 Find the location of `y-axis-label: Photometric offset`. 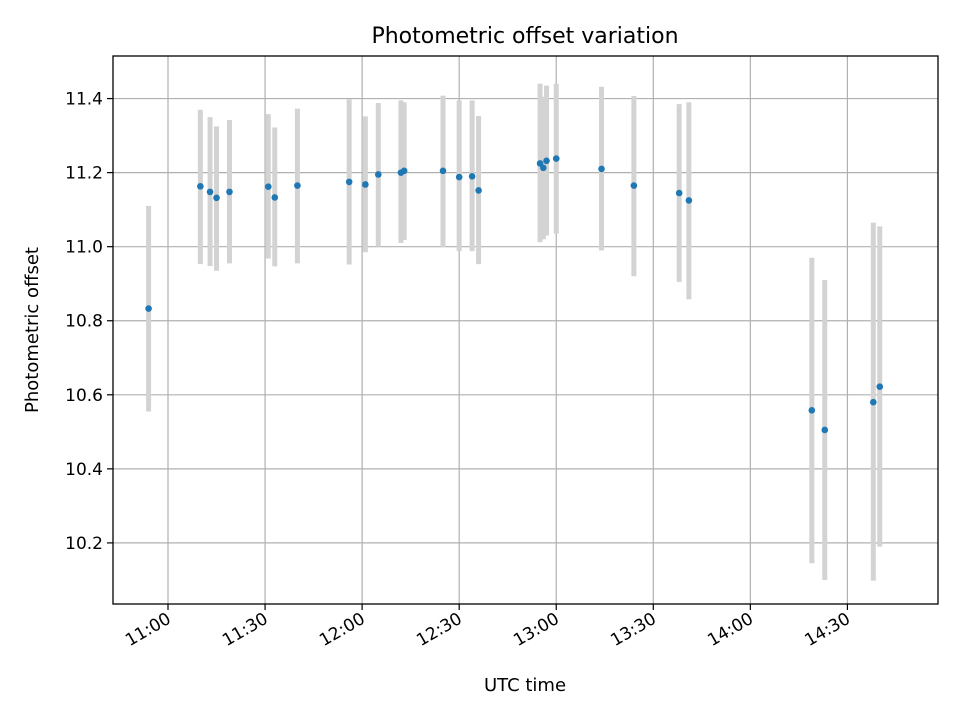

y-axis-label: Photometric offset is located at coordinates (32, 330).